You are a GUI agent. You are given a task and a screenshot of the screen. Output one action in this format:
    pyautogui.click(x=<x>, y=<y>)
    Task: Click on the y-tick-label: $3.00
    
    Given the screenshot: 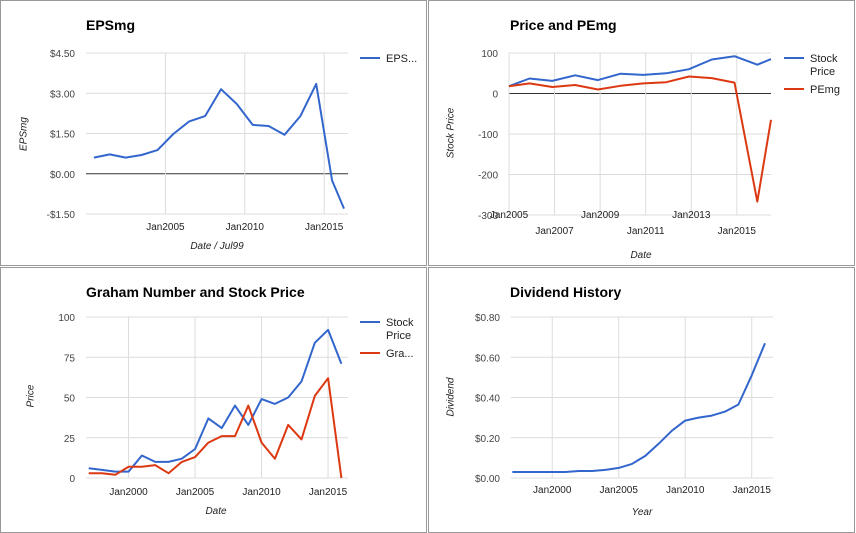 What is the action you would take?
    pyautogui.click(x=62, y=94)
    